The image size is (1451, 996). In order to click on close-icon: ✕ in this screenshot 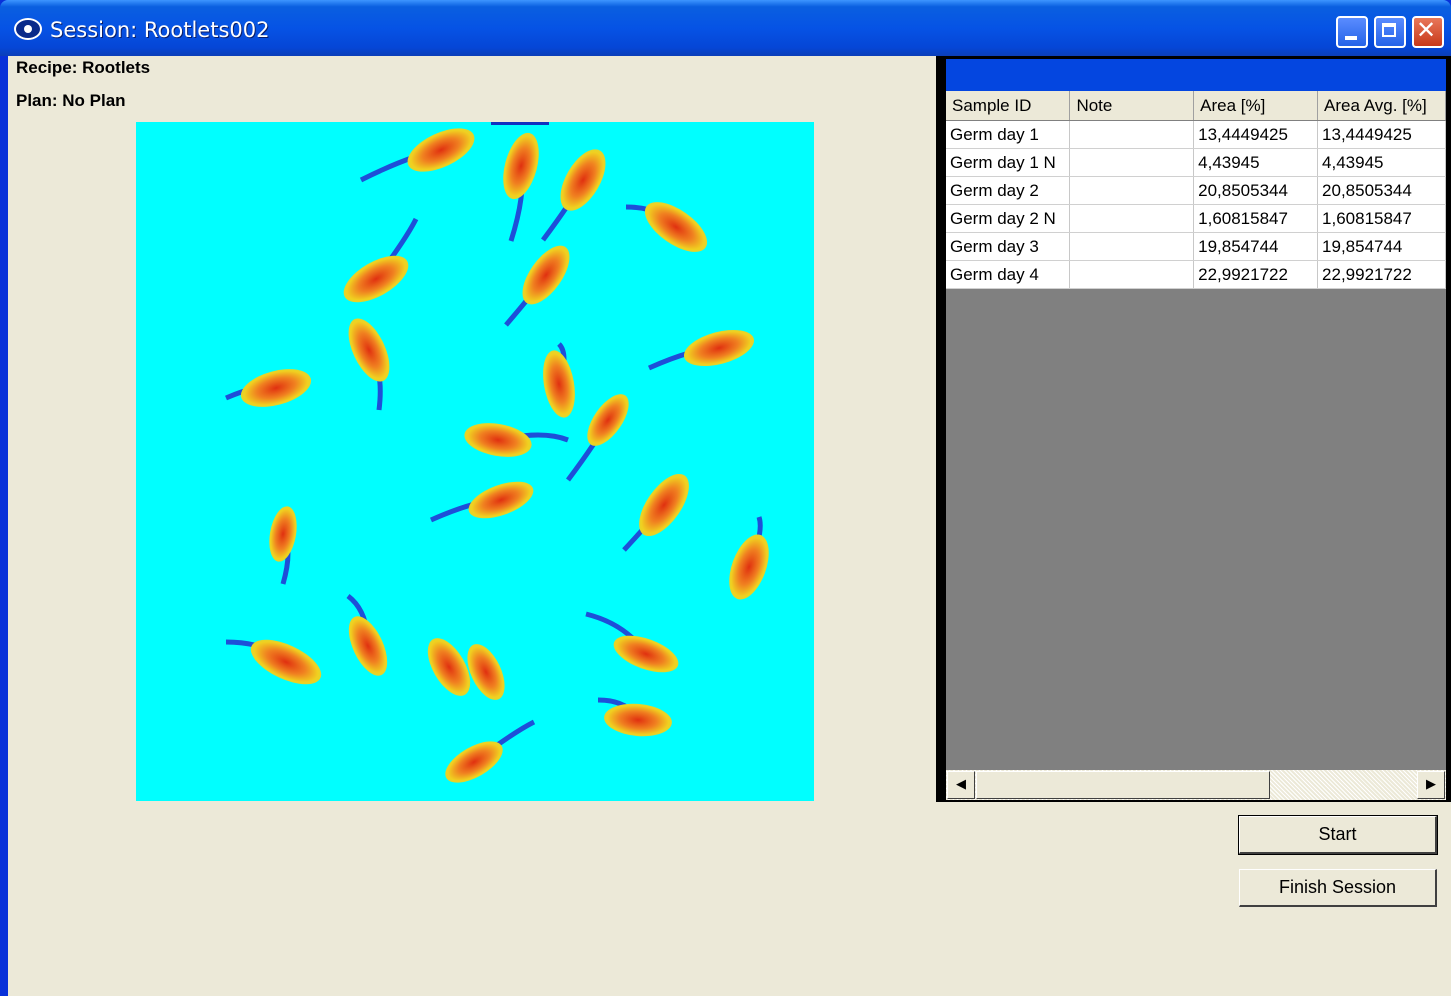, I will do `click(1426, 30)`.